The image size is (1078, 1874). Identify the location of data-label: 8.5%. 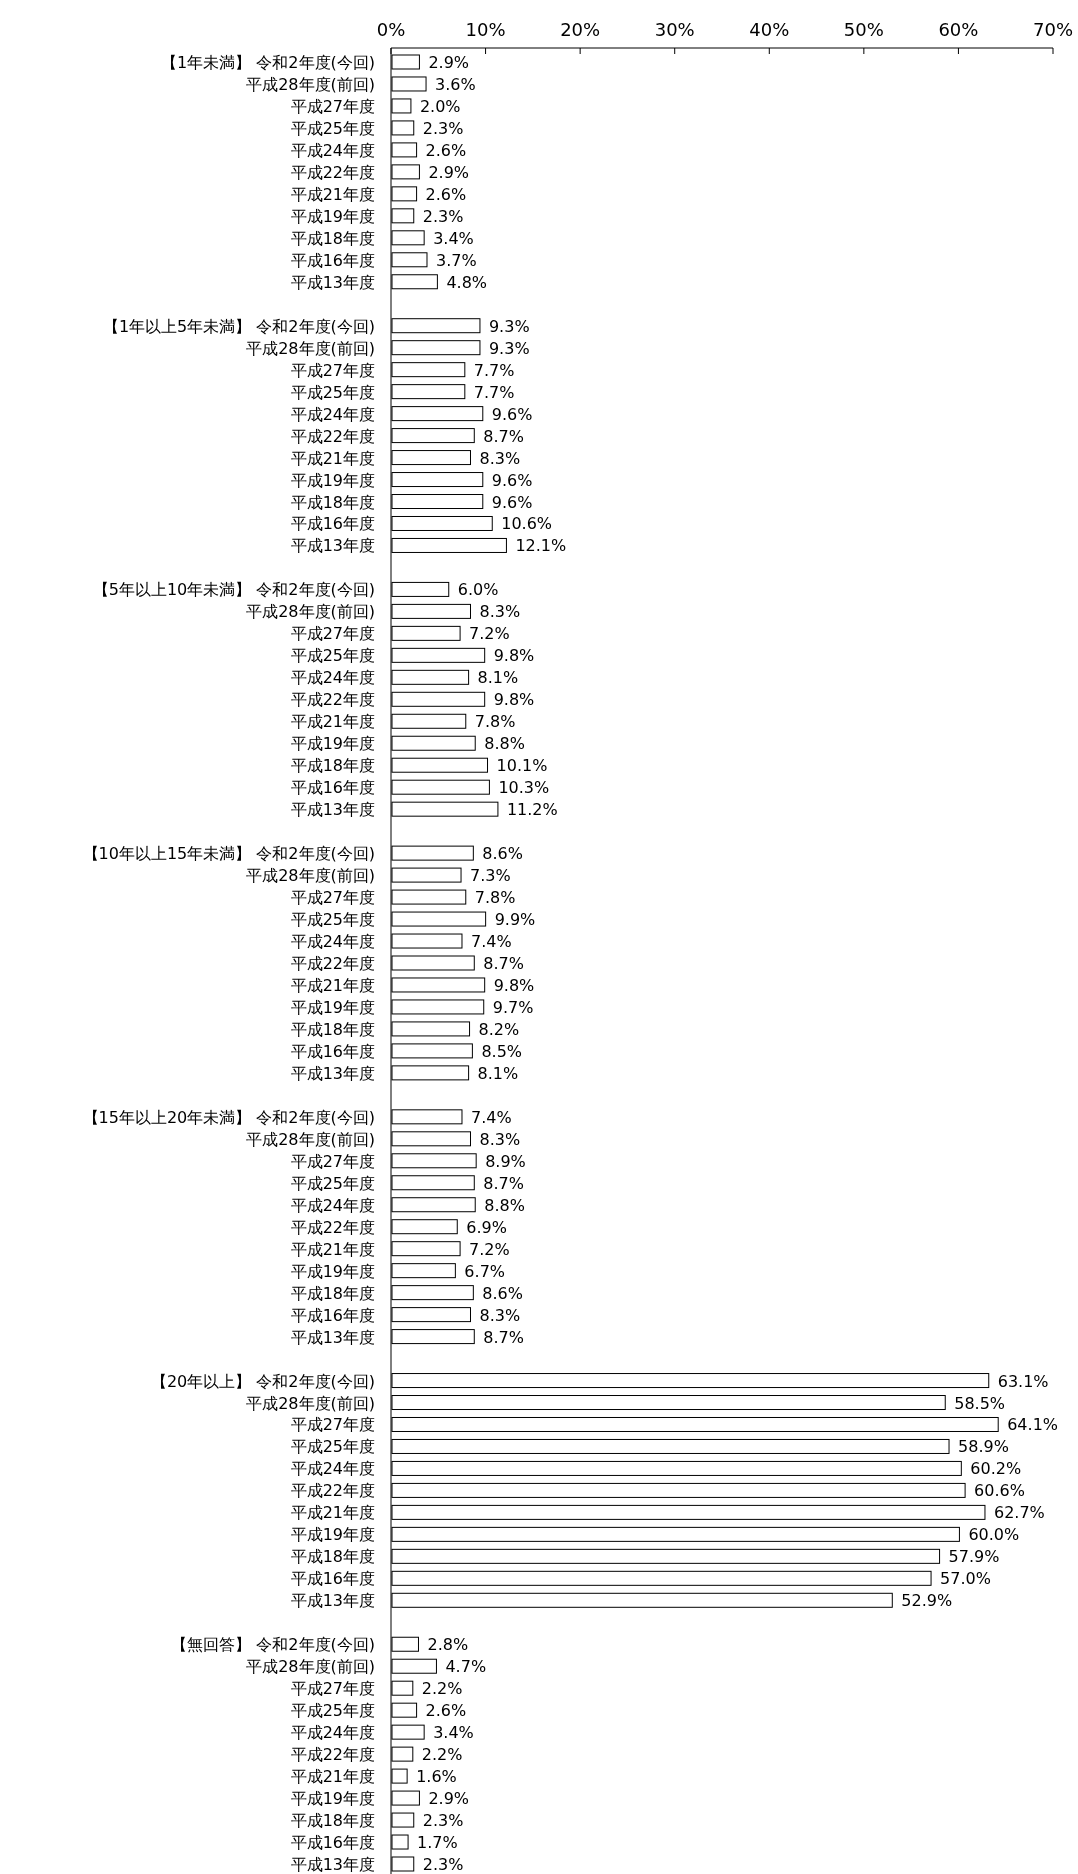
(502, 1051).